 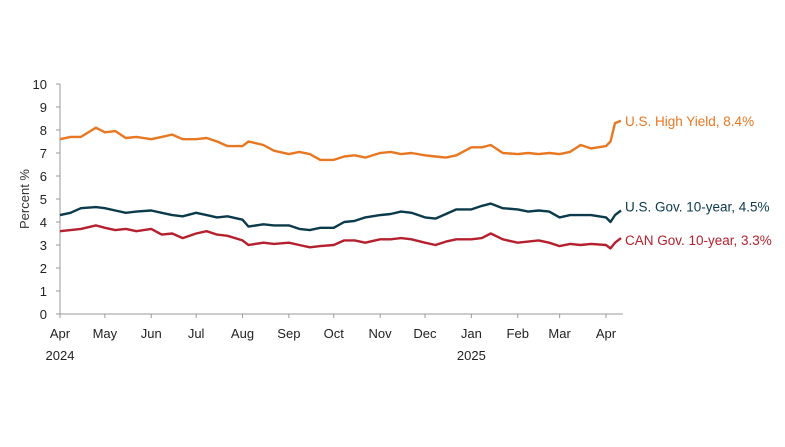 What do you see at coordinates (105, 333) in the screenshot?
I see `x-tick-label: May` at bounding box center [105, 333].